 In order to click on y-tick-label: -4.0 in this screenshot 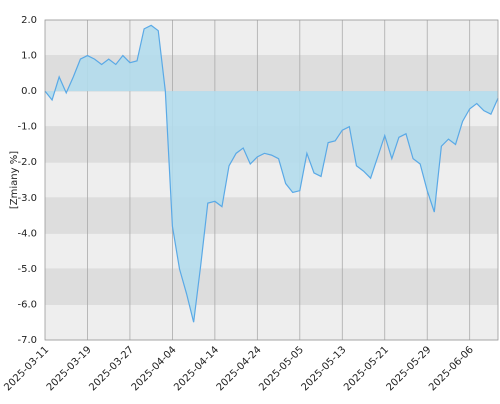, I will do `click(27, 233)`.